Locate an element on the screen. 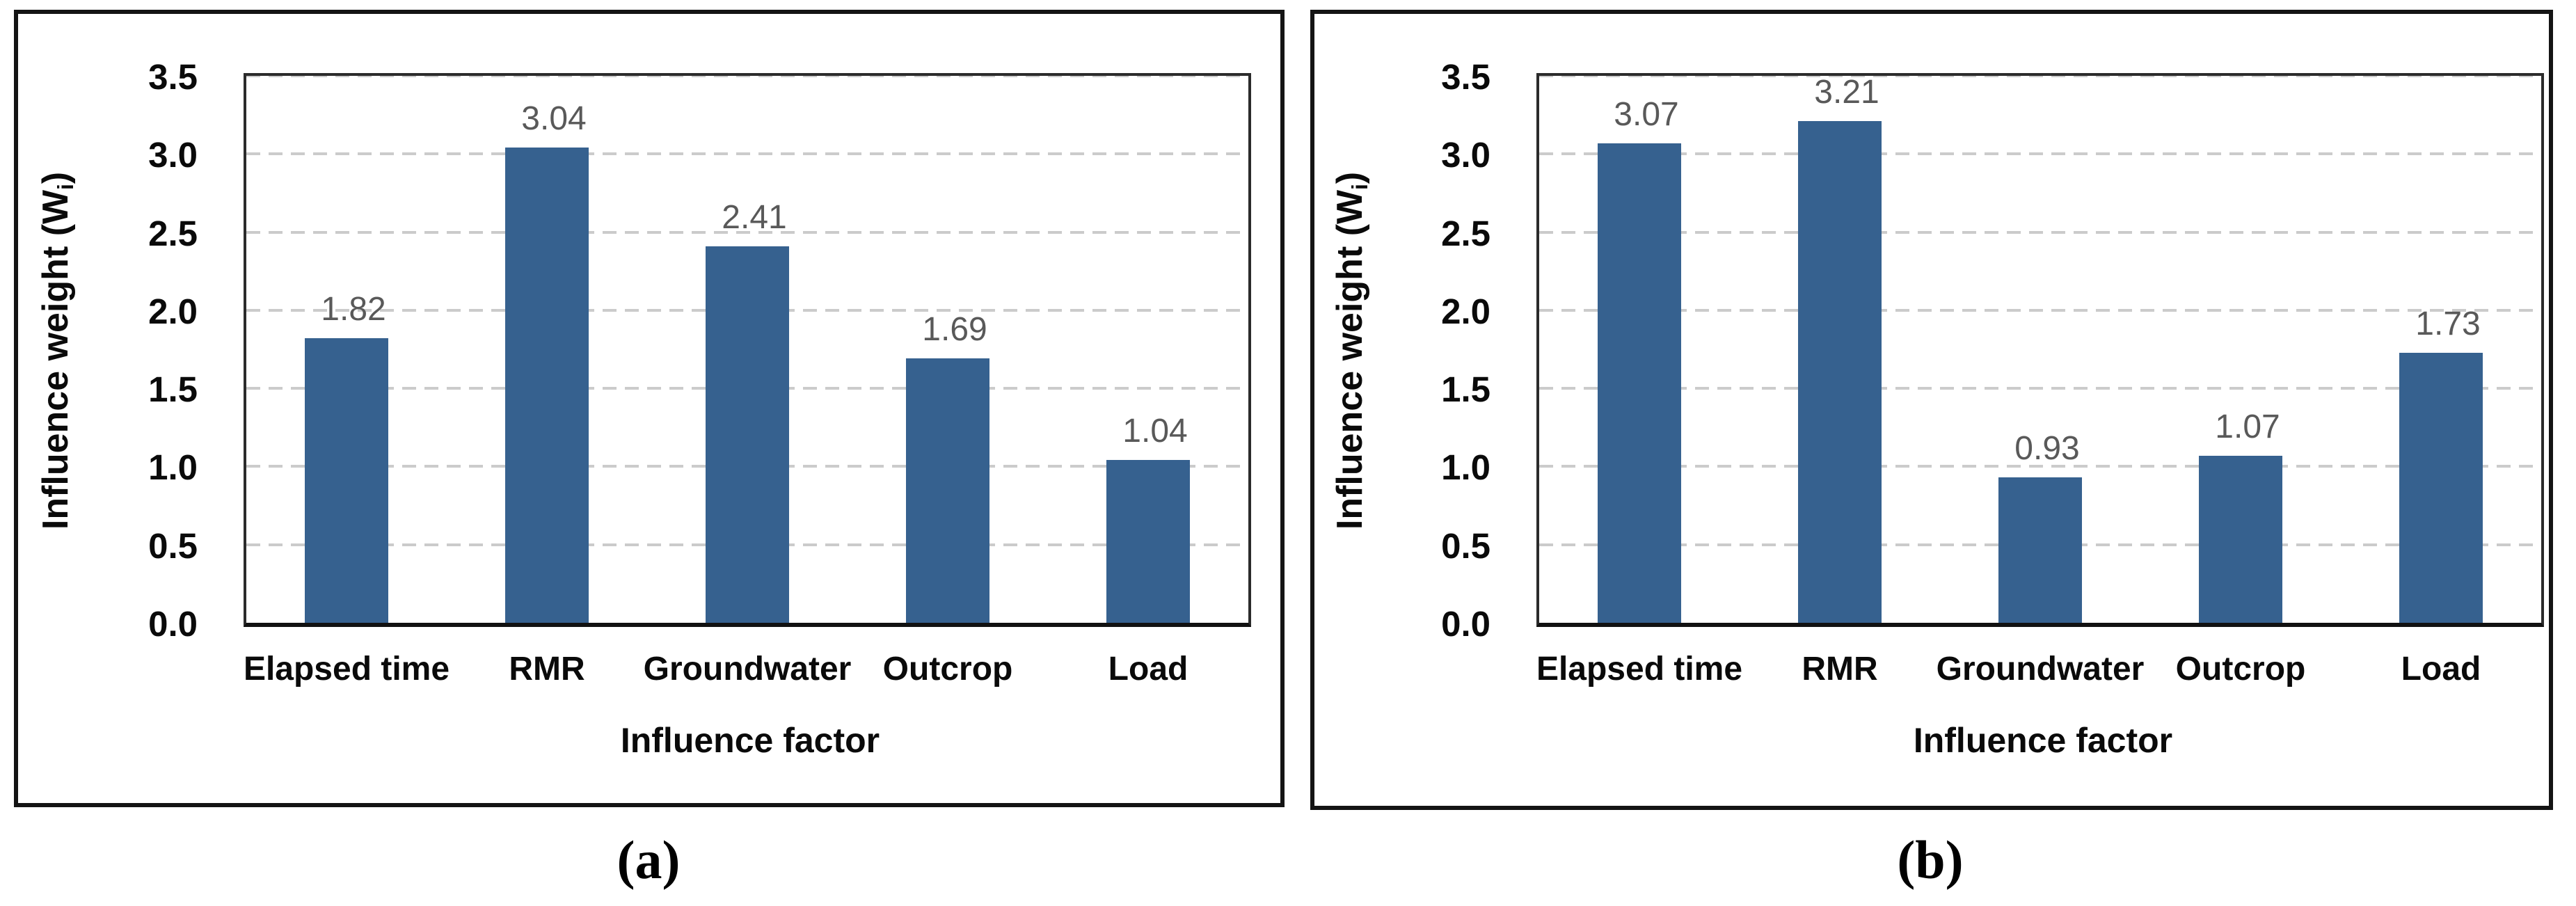 The image size is (2576, 906). bar-value-label: 3.07 is located at coordinates (1646, 114).